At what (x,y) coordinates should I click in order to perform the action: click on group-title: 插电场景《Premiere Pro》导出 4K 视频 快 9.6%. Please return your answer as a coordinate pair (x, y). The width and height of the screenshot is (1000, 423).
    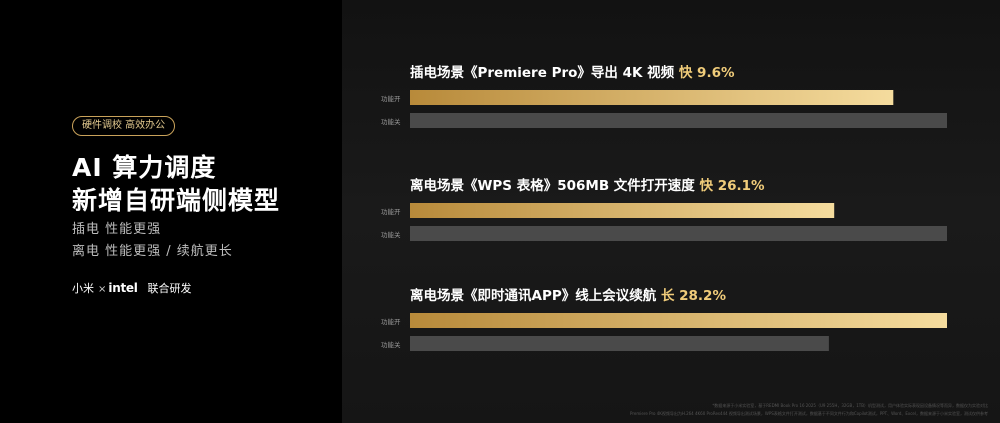
    Looking at the image, I should click on (572, 72).